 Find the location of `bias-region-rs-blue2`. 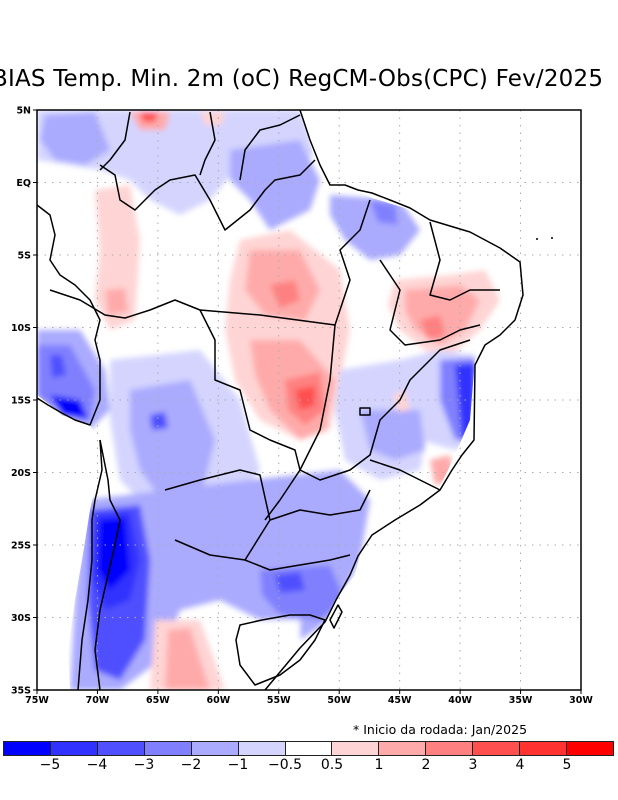

bias-region-rs-blue2 is located at coordinates (290, 582).